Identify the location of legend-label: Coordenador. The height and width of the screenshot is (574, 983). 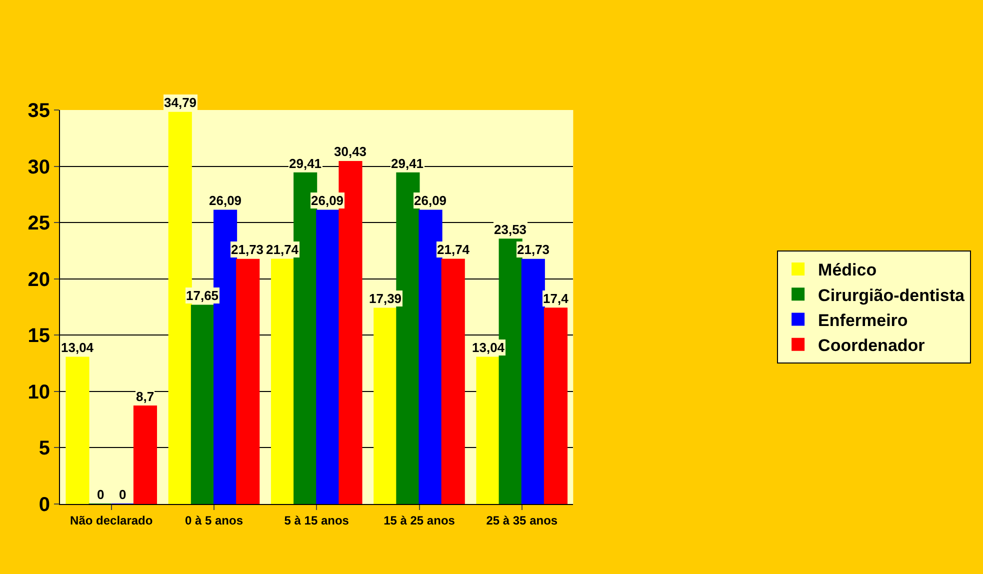
(872, 345).